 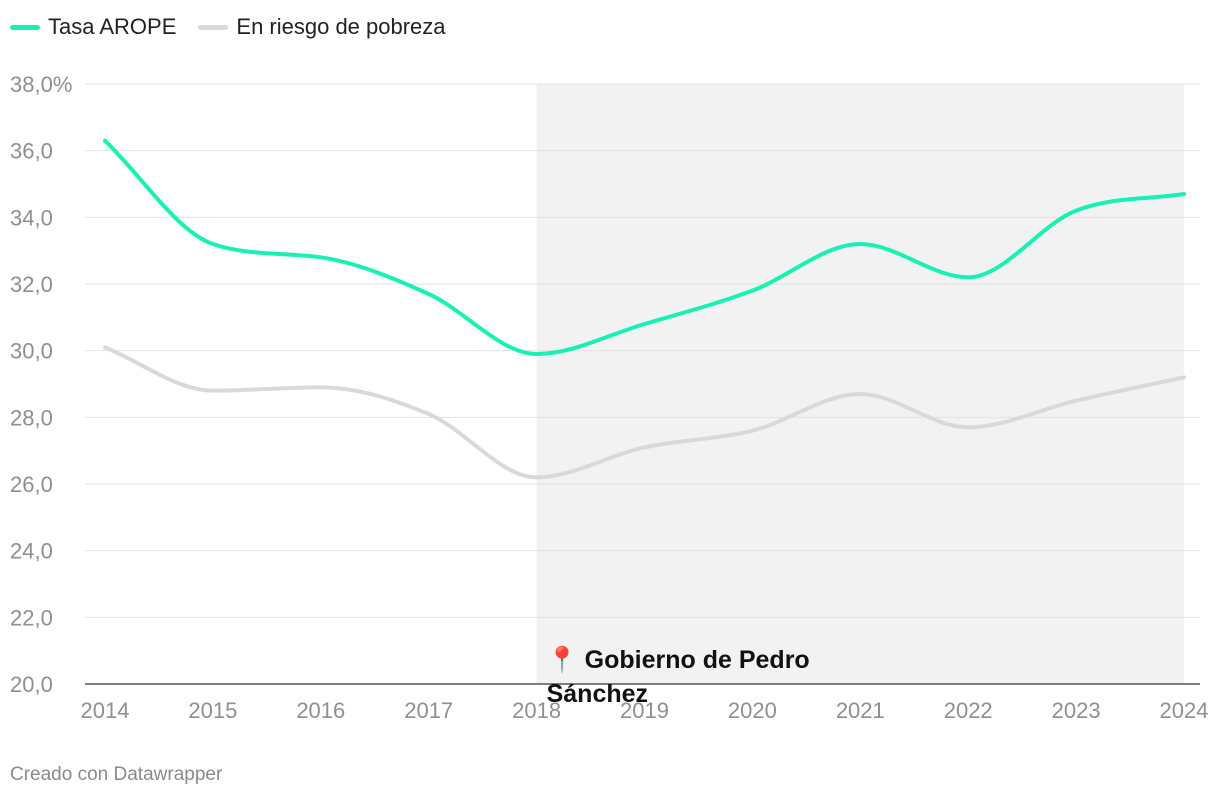 I want to click on y-tick-label: 22,0, so click(x=31, y=617).